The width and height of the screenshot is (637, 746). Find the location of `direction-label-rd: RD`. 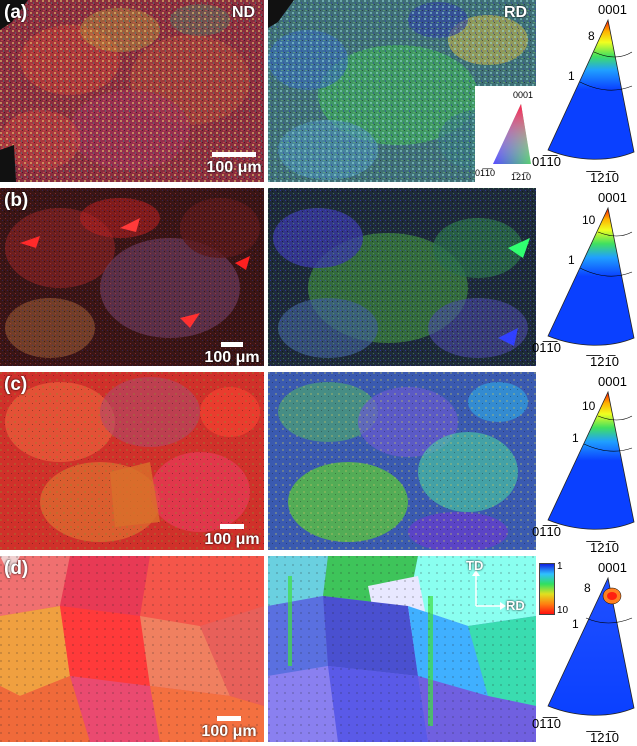

direction-label-rd: RD is located at coordinates (516, 12).